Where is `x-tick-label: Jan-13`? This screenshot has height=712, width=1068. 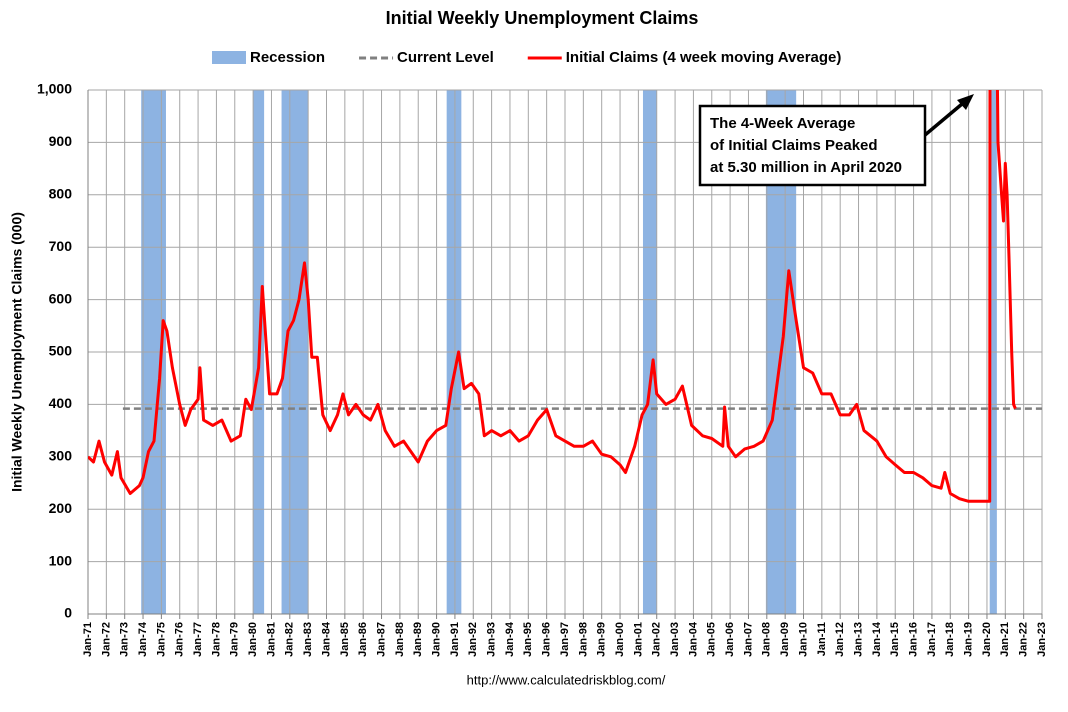 x-tick-label: Jan-13 is located at coordinates (858, 639).